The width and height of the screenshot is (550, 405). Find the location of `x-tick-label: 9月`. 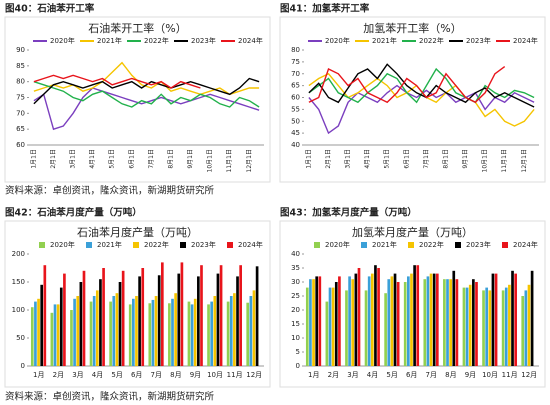

x-tick-label: 9月 is located at coordinates (195, 375).